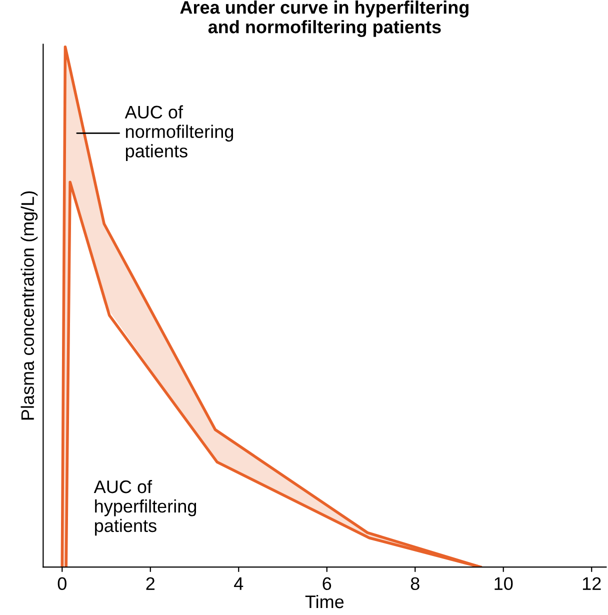 This screenshot has width=608, height=615. I want to click on x-tick-label: 12, so click(591, 583).